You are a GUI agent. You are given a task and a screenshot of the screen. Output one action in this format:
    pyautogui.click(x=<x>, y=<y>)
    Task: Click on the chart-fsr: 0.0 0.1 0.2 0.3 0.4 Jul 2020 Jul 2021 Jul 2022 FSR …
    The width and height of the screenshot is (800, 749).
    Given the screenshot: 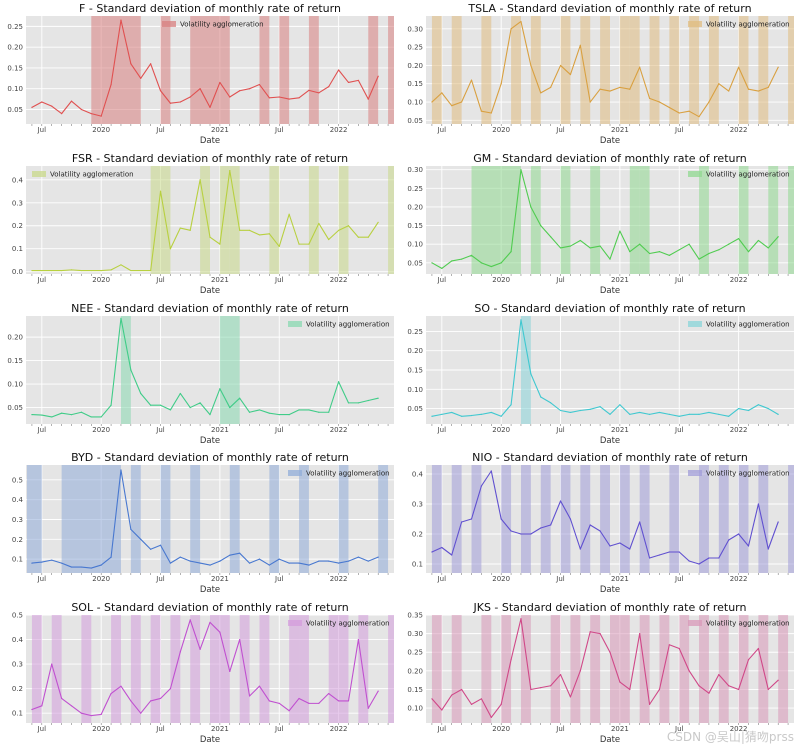 What is the action you would take?
    pyautogui.click(x=203, y=224)
    